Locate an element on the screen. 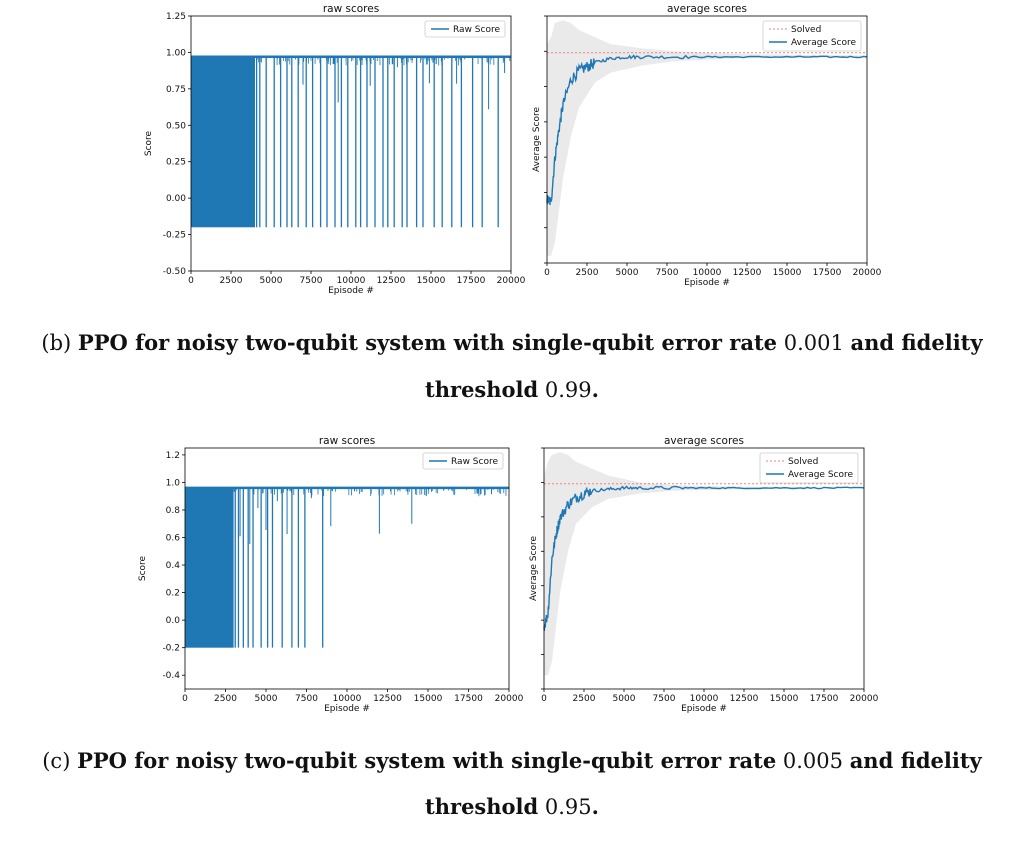  y-tick-label: 0.00 is located at coordinates (176, 199).